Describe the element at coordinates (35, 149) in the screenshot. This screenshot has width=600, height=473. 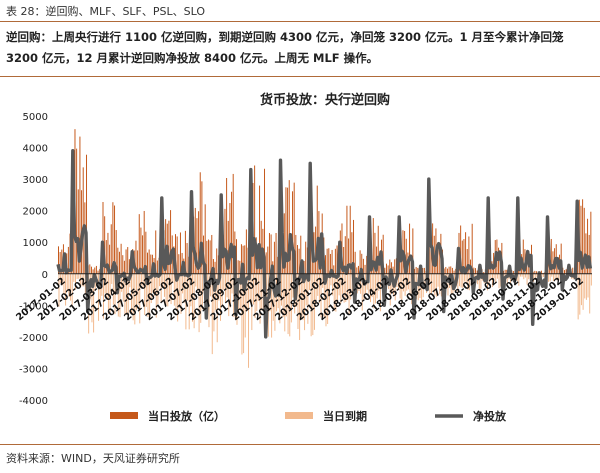
I see `y-tick-label: 4000` at that location.